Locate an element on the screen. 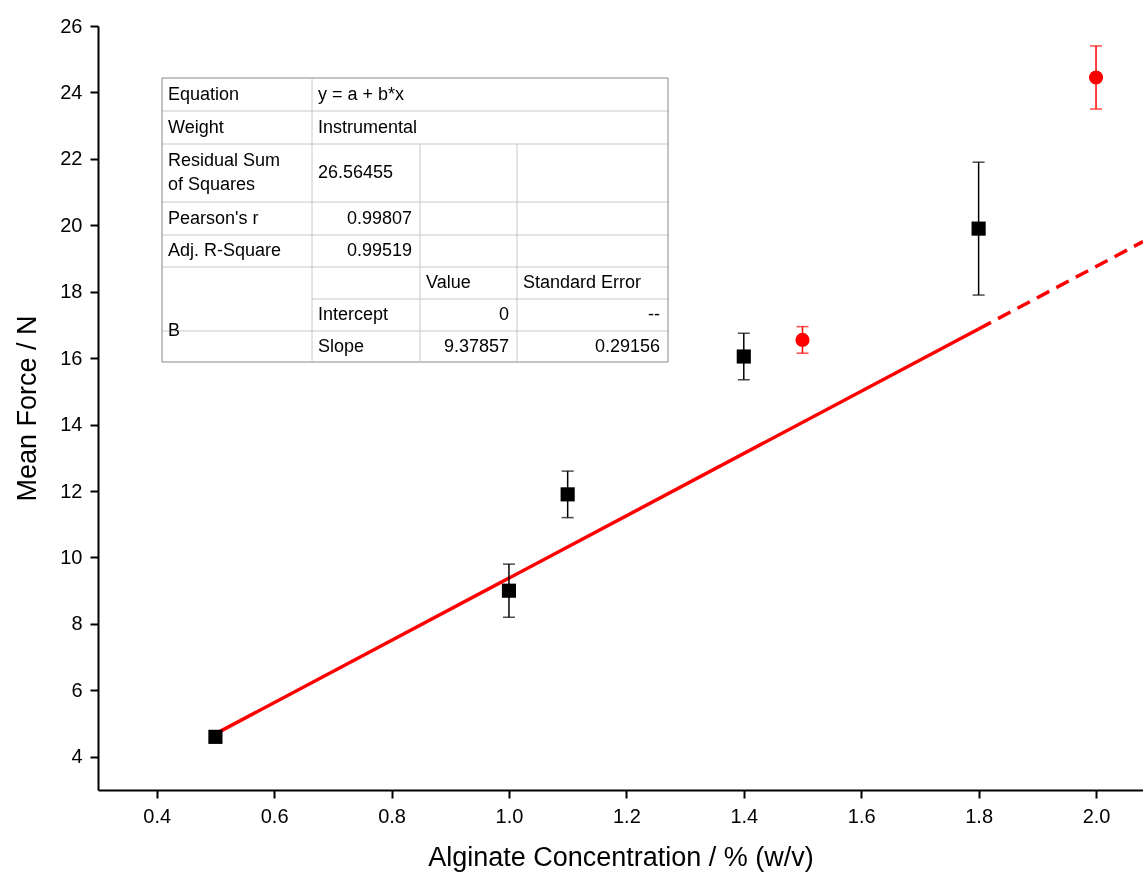 The width and height of the screenshot is (1143, 883). y-axis-title: Mean Force / N is located at coordinates (27, 408).